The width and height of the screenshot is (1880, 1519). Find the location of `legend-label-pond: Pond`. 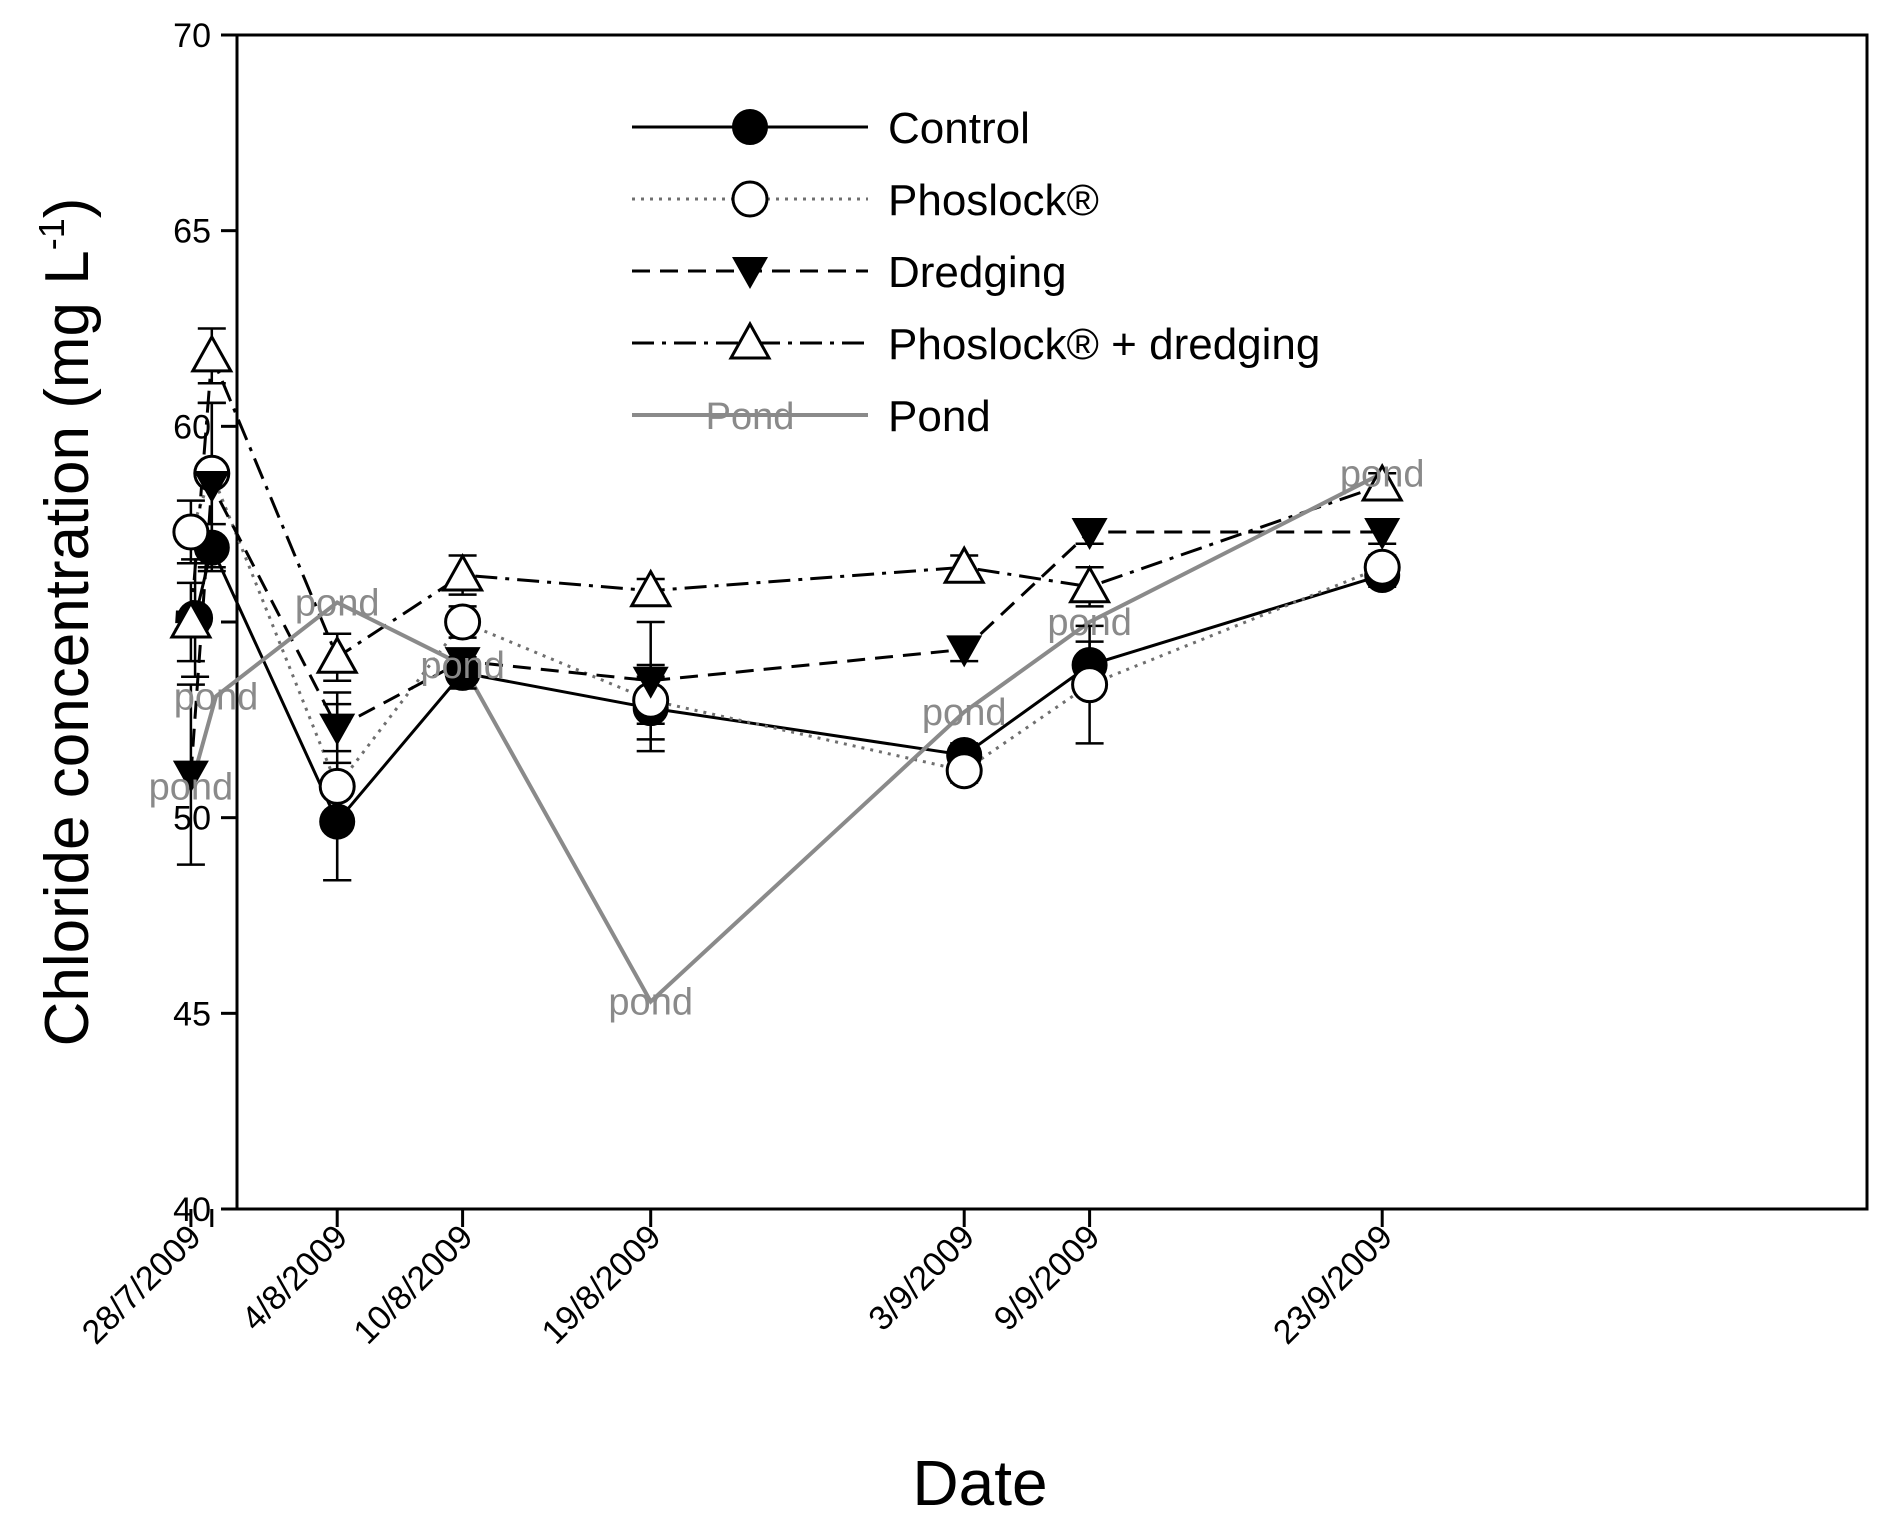

legend-label-pond: Pond is located at coordinates (939, 416).